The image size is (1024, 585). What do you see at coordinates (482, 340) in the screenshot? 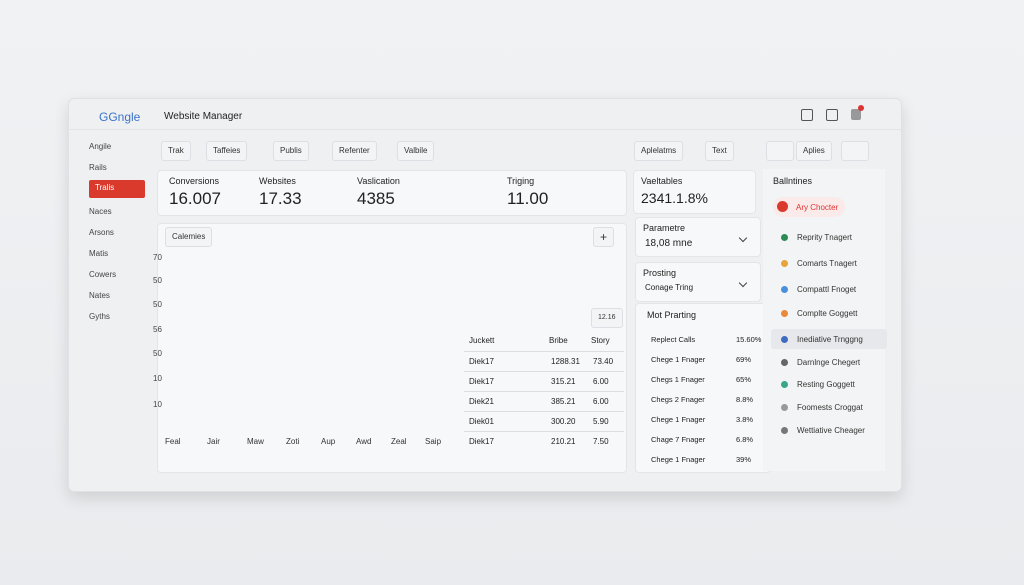
I see `table-header: Juckett` at bounding box center [482, 340].